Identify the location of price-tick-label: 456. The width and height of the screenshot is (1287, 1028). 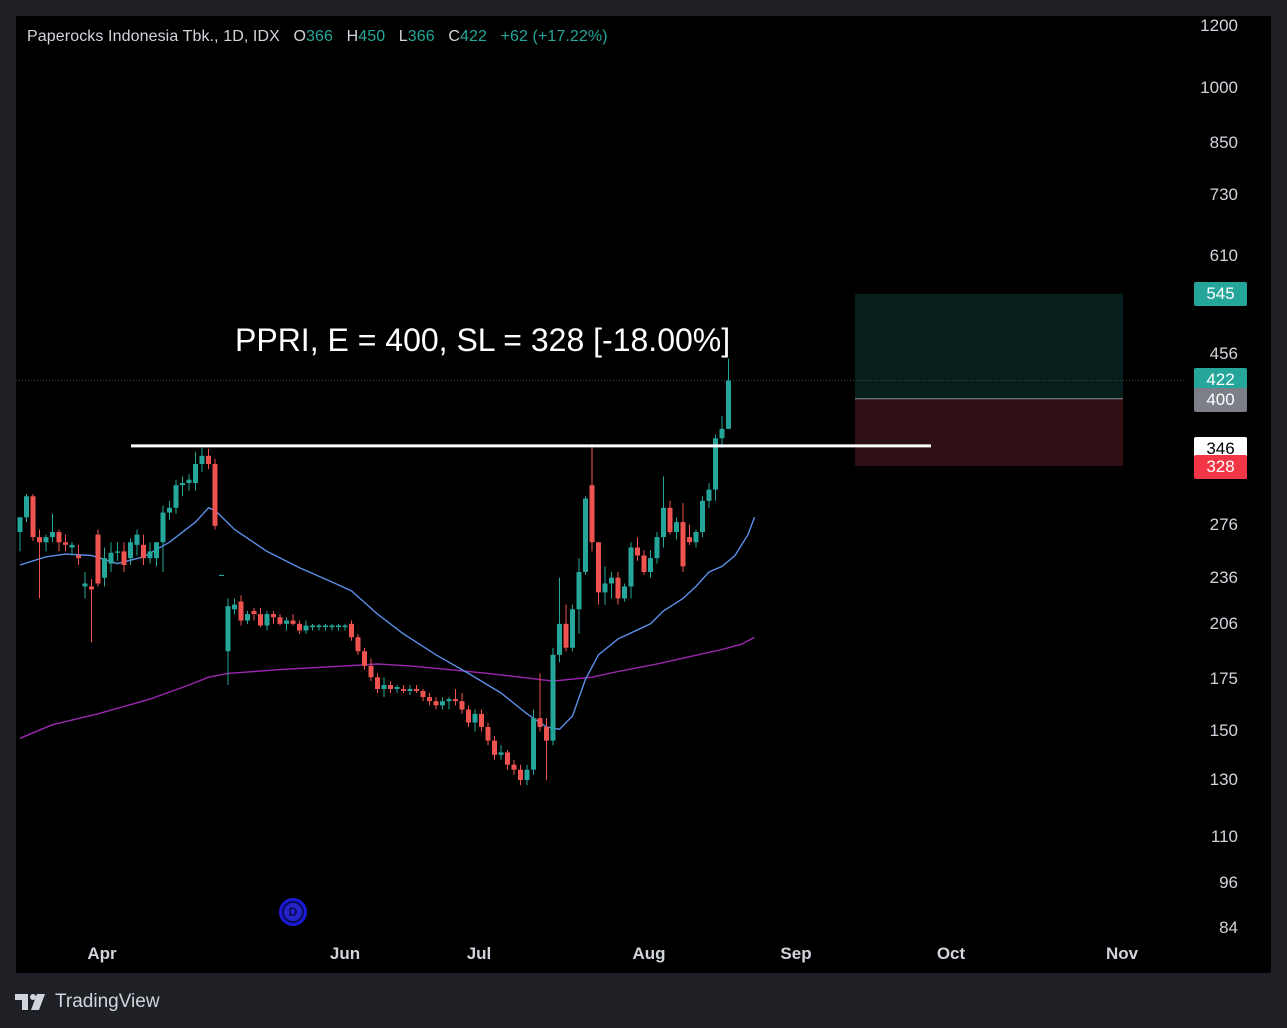
(1223, 354).